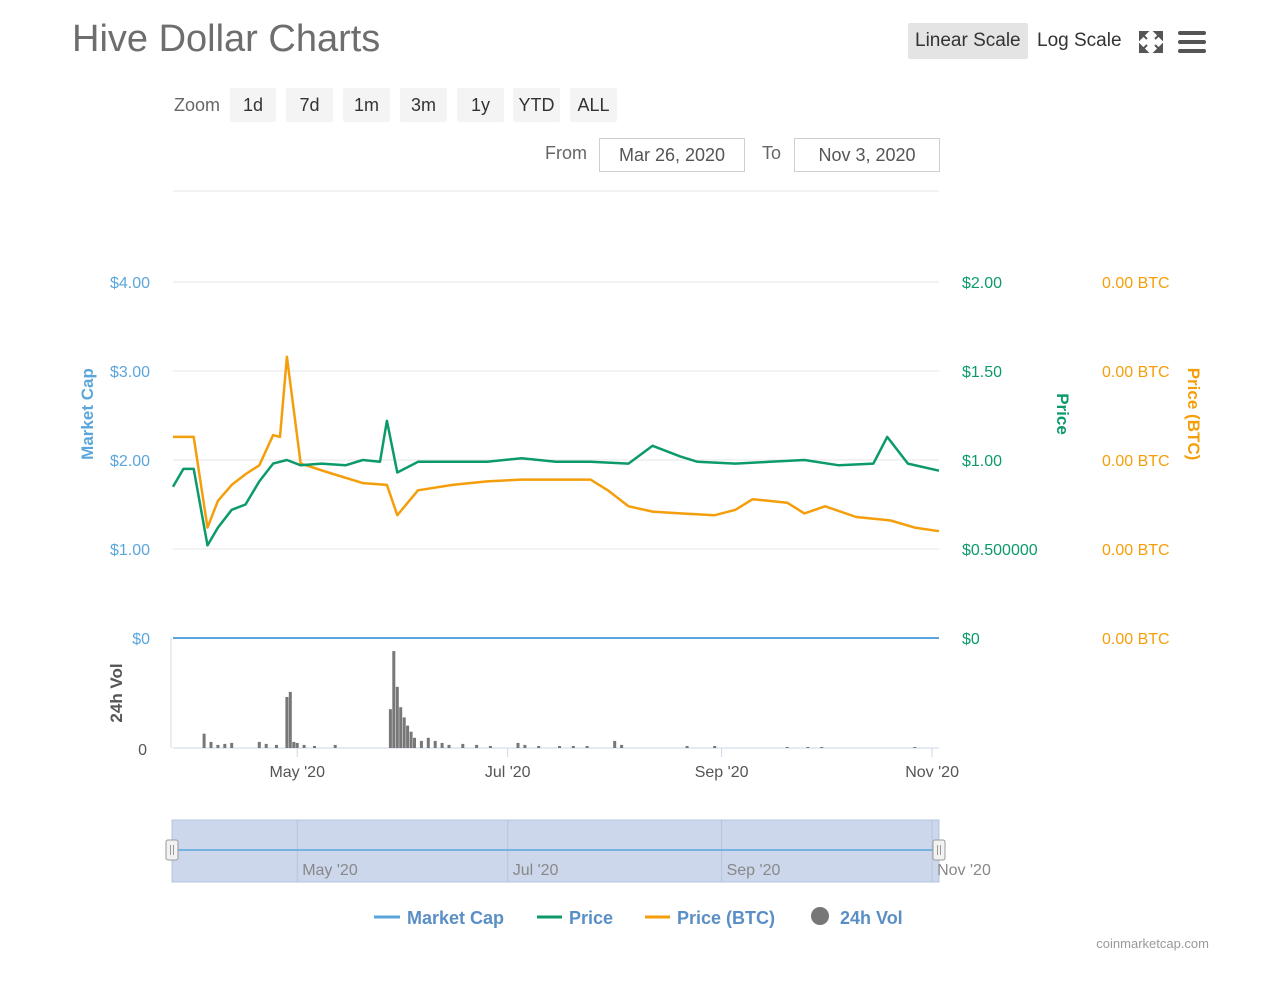 The height and width of the screenshot is (981, 1280). I want to click on chart-title: Hive Dollar Charts, so click(226, 39).